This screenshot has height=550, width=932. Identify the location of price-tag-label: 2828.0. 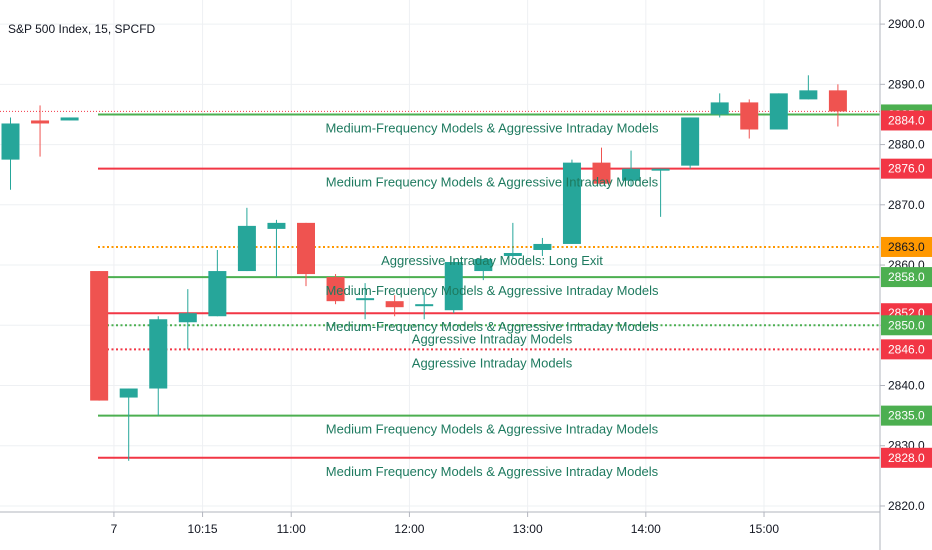
(906, 458).